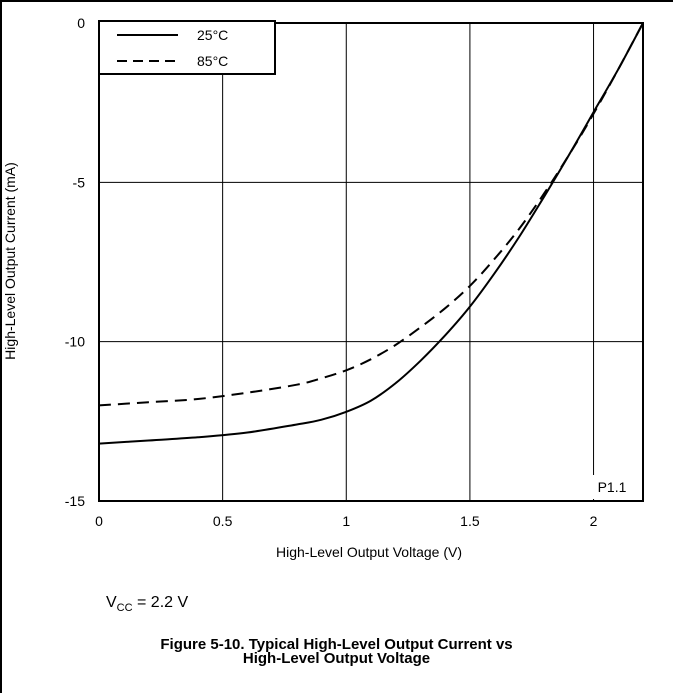 This screenshot has height=693, width=673. What do you see at coordinates (99, 521) in the screenshot?
I see `x-tick-label: 0` at bounding box center [99, 521].